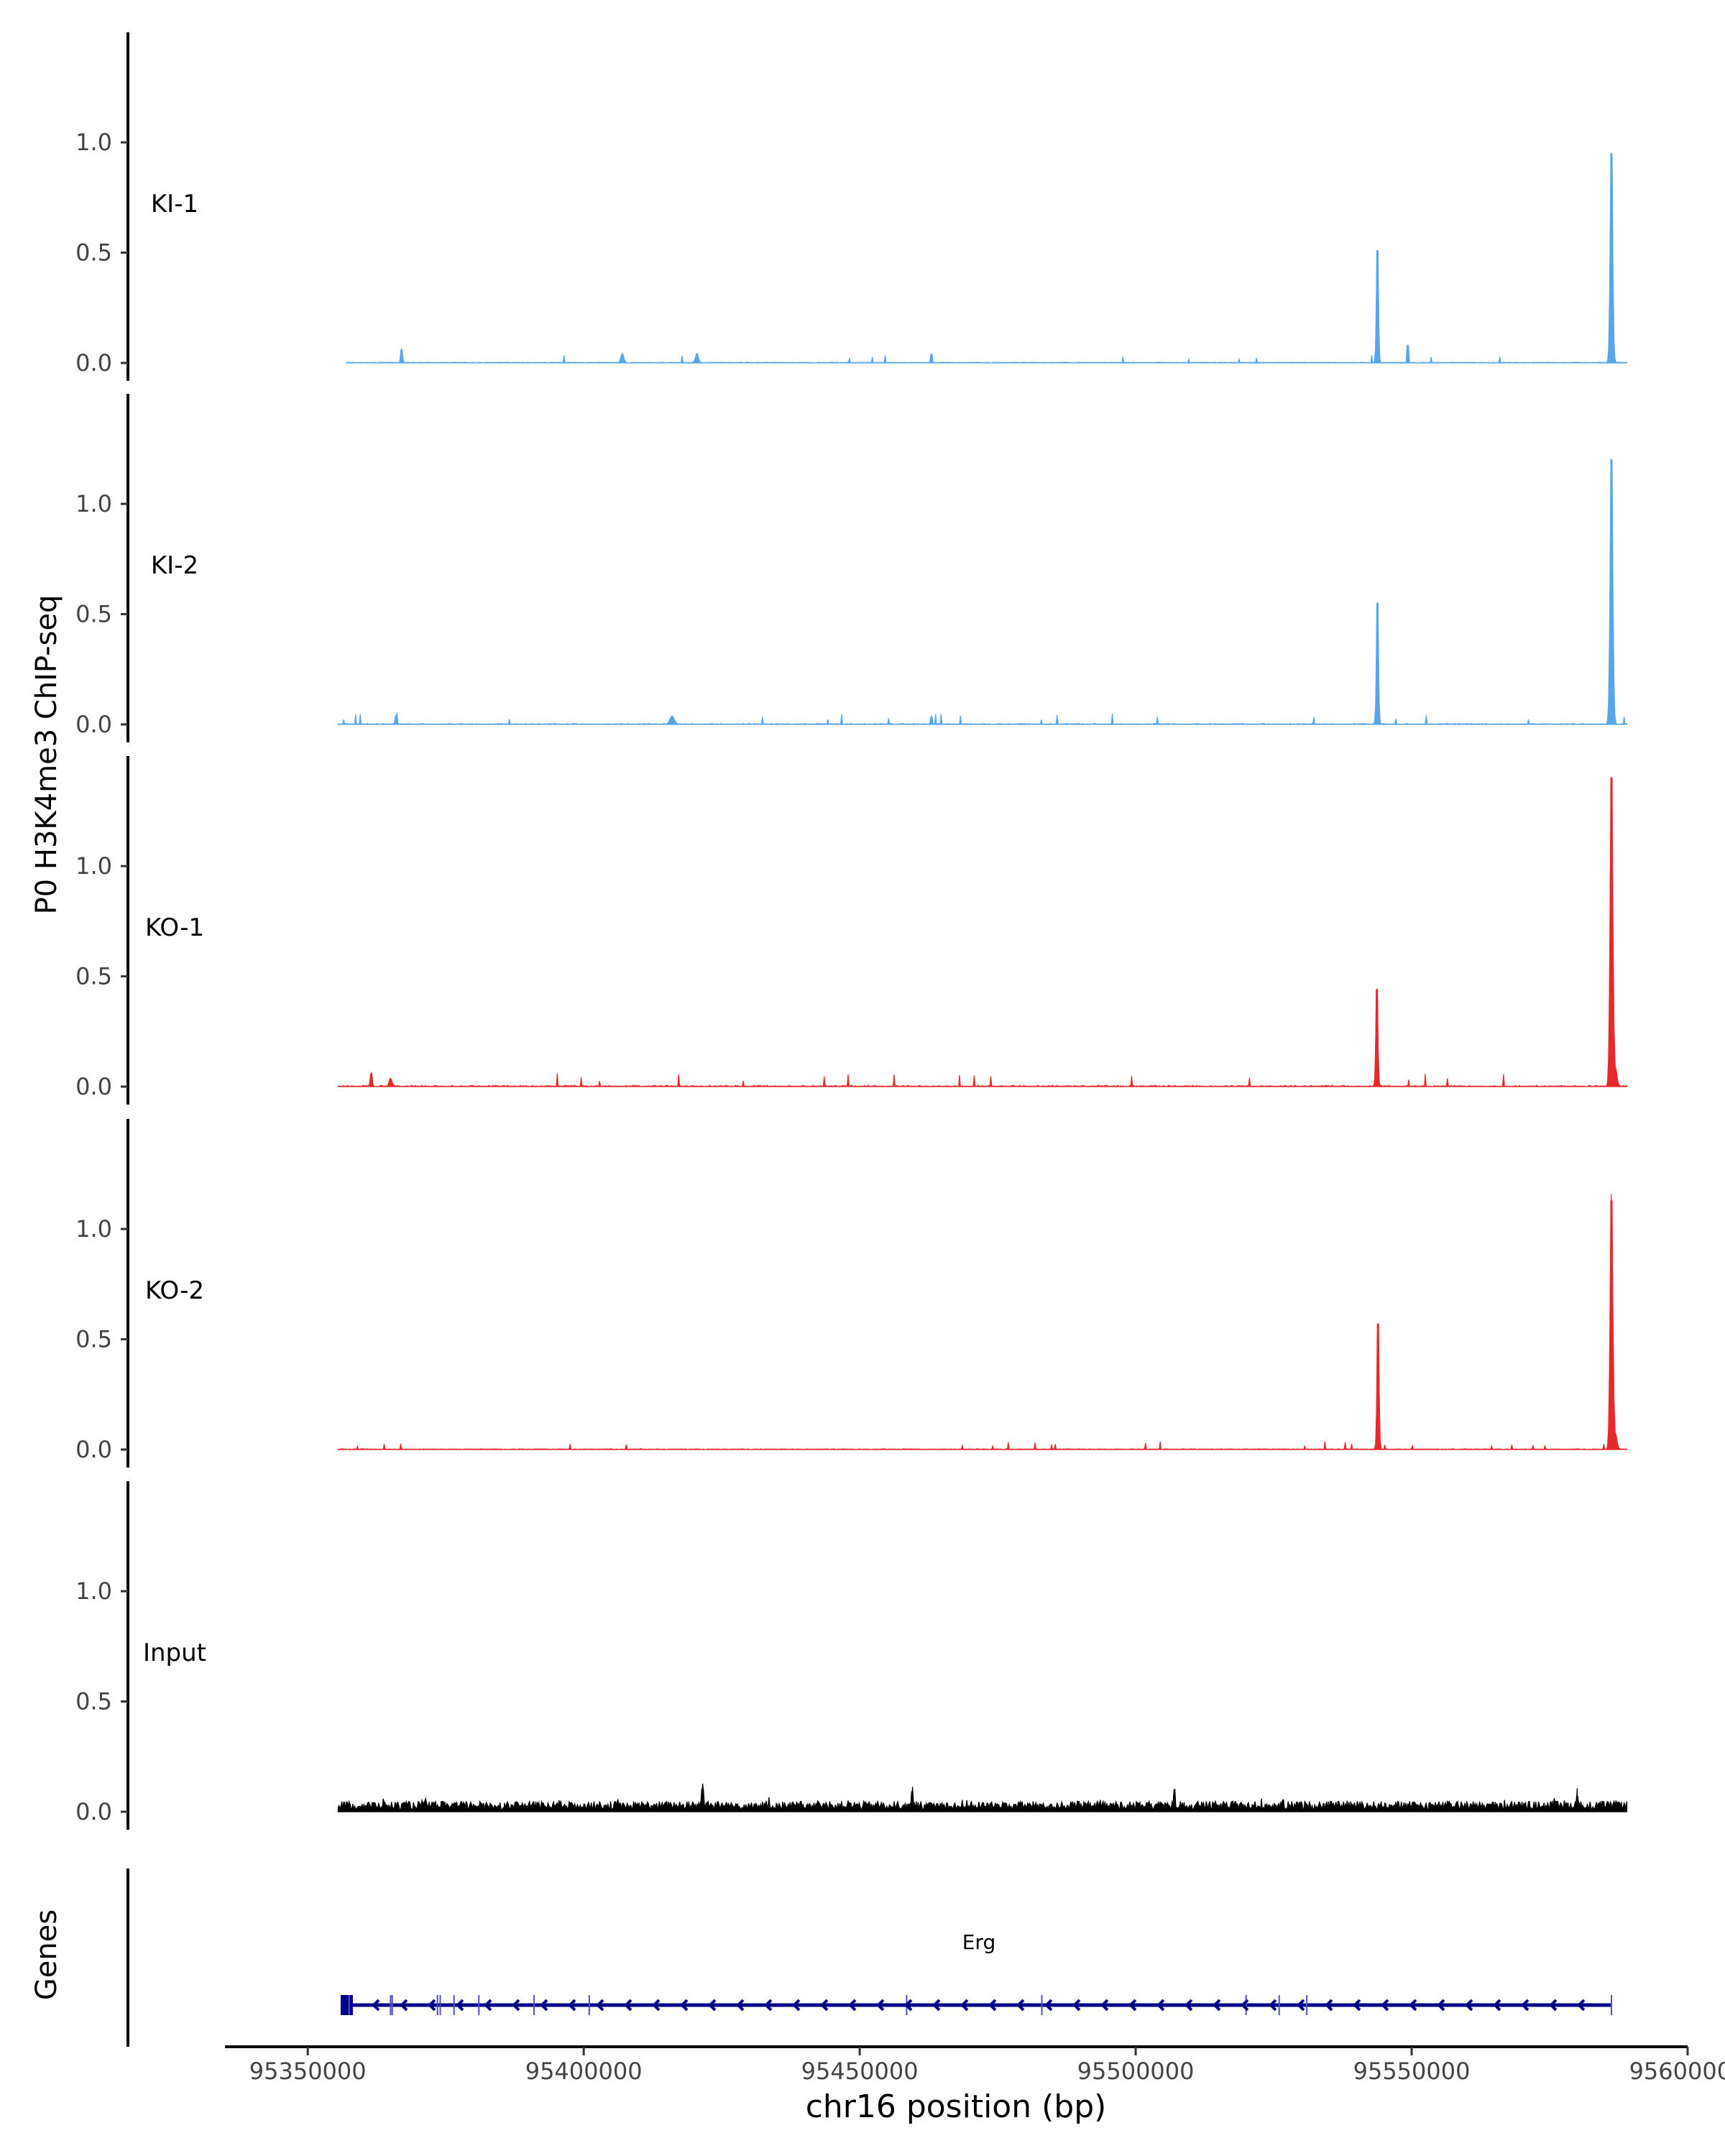 The height and width of the screenshot is (2156, 1725). What do you see at coordinates (584, 2071) in the screenshot?
I see `x-tick-label: 95400000` at bounding box center [584, 2071].